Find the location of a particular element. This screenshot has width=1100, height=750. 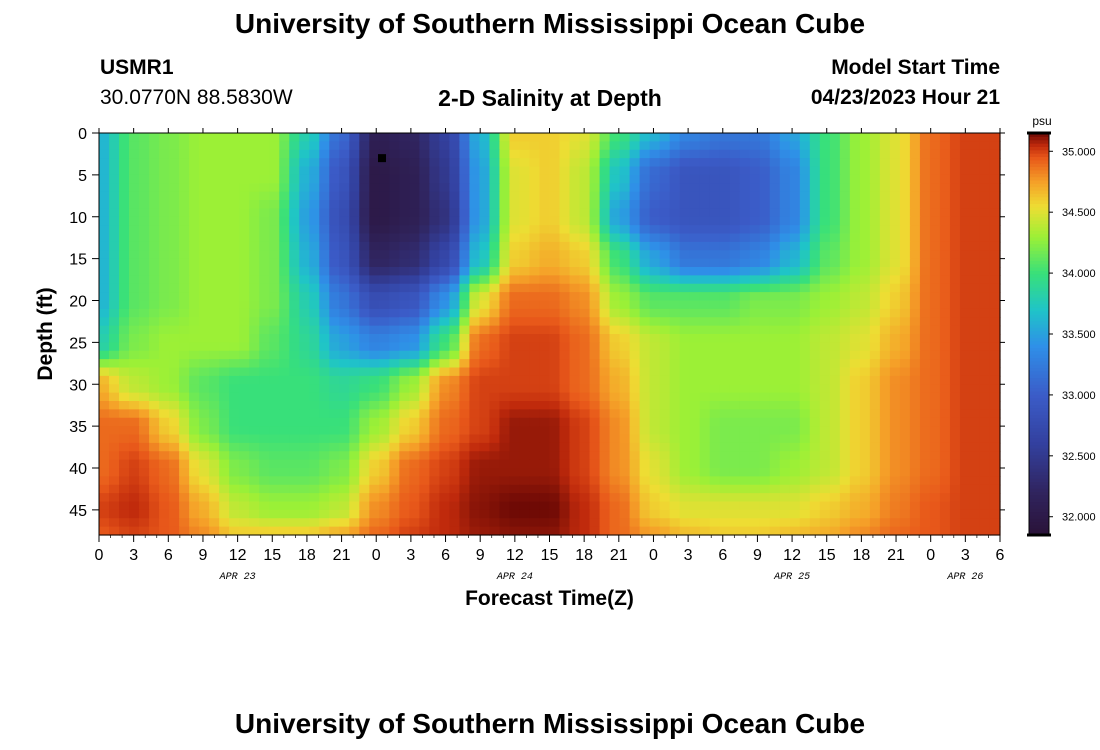

date-label: APR 24 is located at coordinates (514, 577).